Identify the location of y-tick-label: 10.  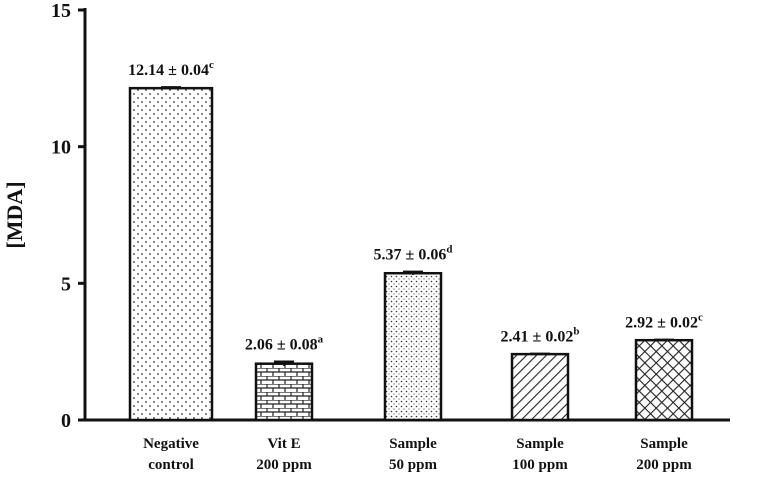
(61, 148).